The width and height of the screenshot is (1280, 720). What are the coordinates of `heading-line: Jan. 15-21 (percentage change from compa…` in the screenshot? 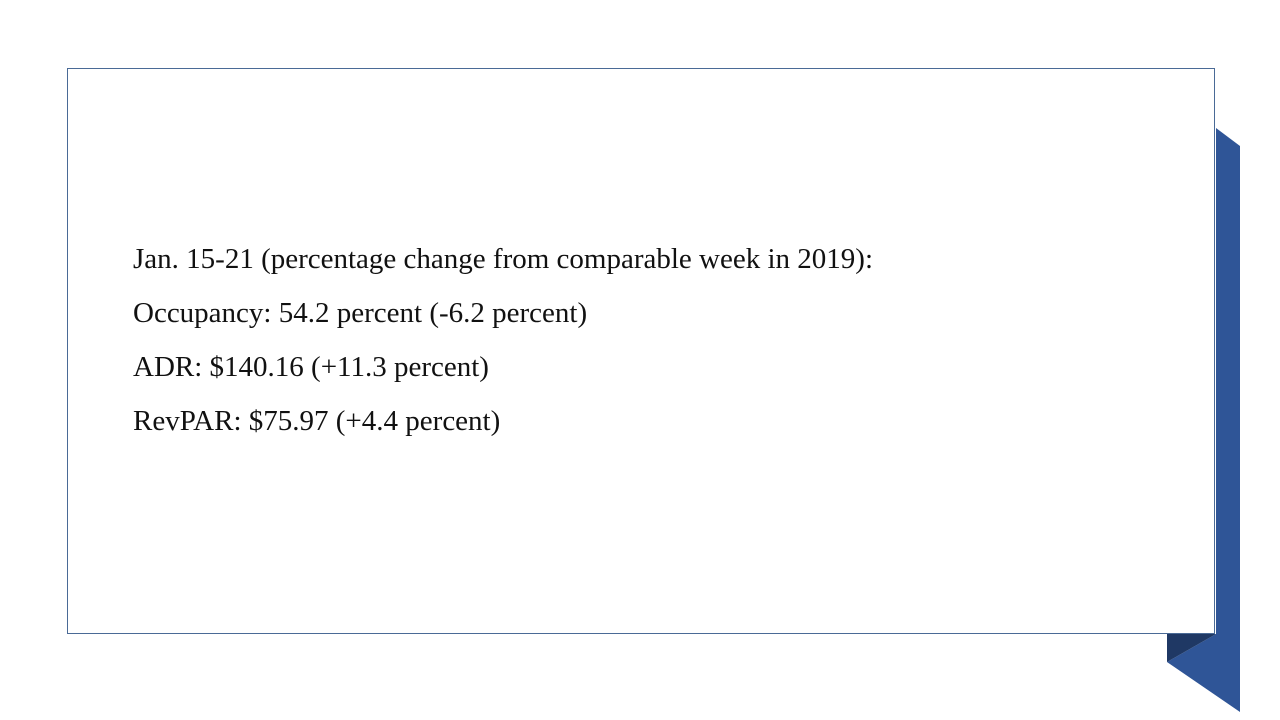 It's located at (503, 259).